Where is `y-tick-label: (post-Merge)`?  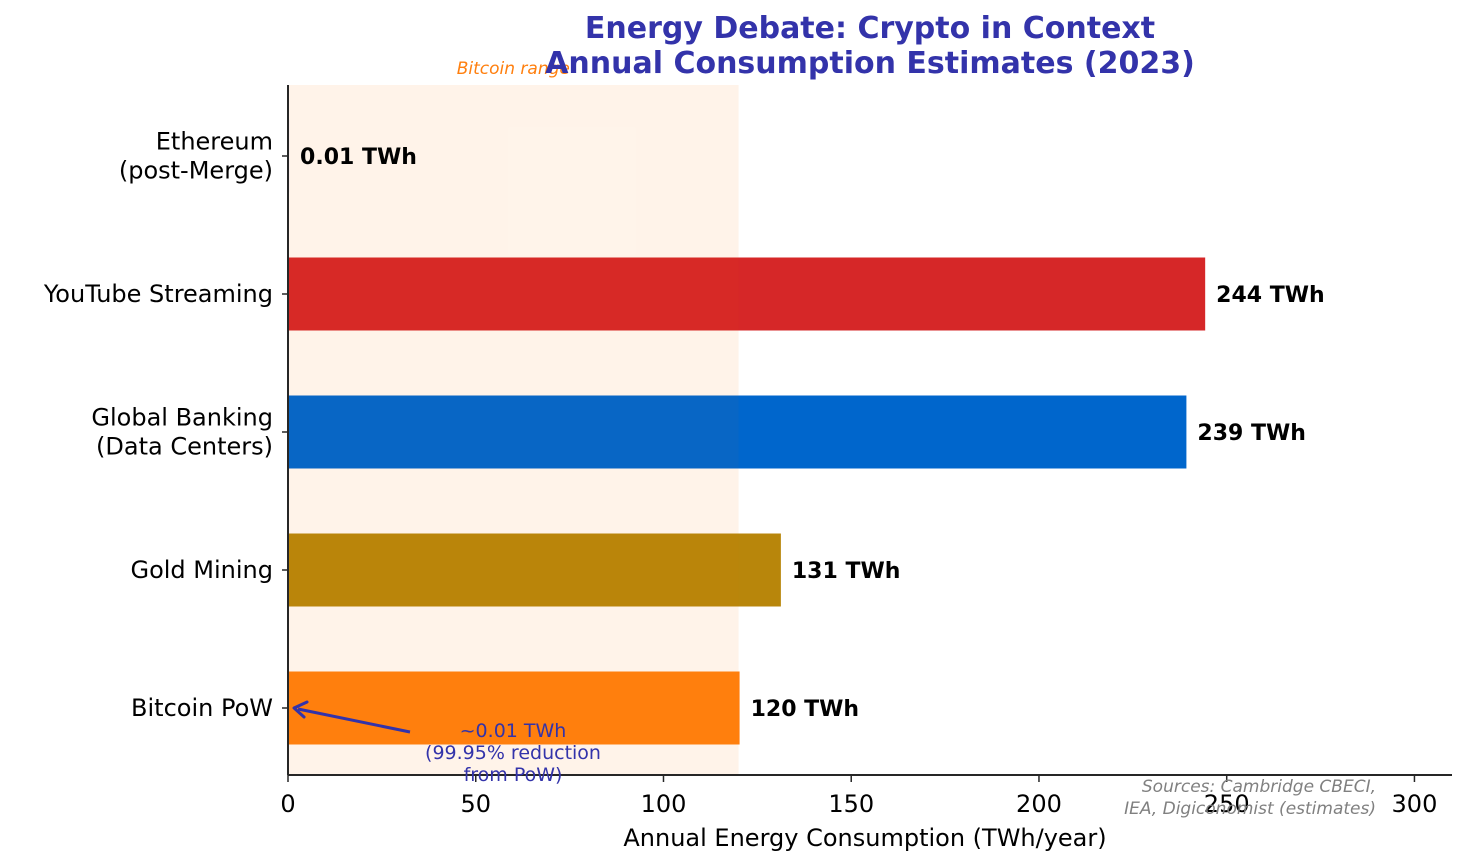 y-tick-label: (post-Merge) is located at coordinates (196, 171).